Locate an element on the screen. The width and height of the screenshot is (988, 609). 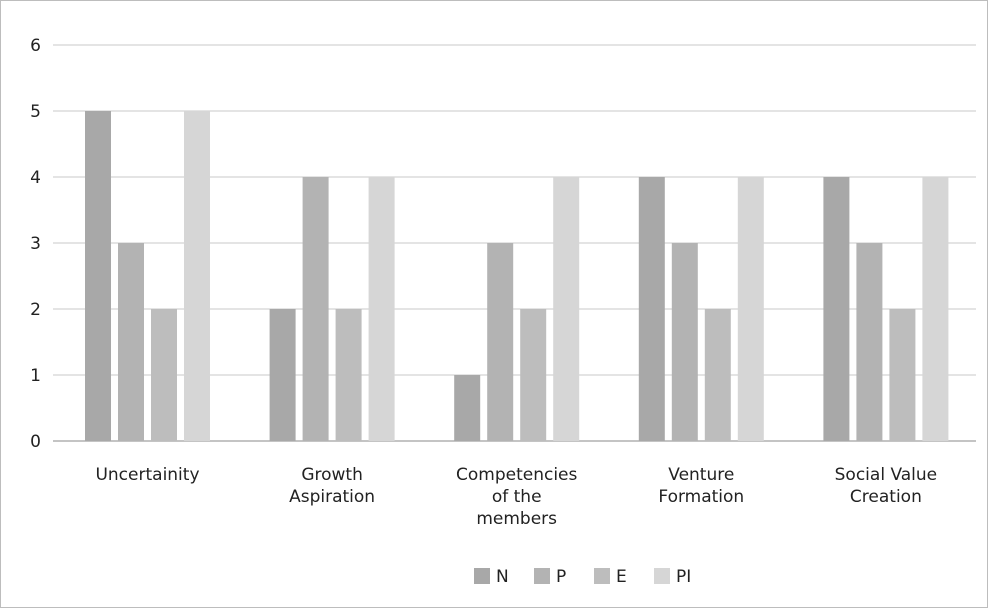
x-category-label: Social Value Creation is located at coordinates (886, 486).